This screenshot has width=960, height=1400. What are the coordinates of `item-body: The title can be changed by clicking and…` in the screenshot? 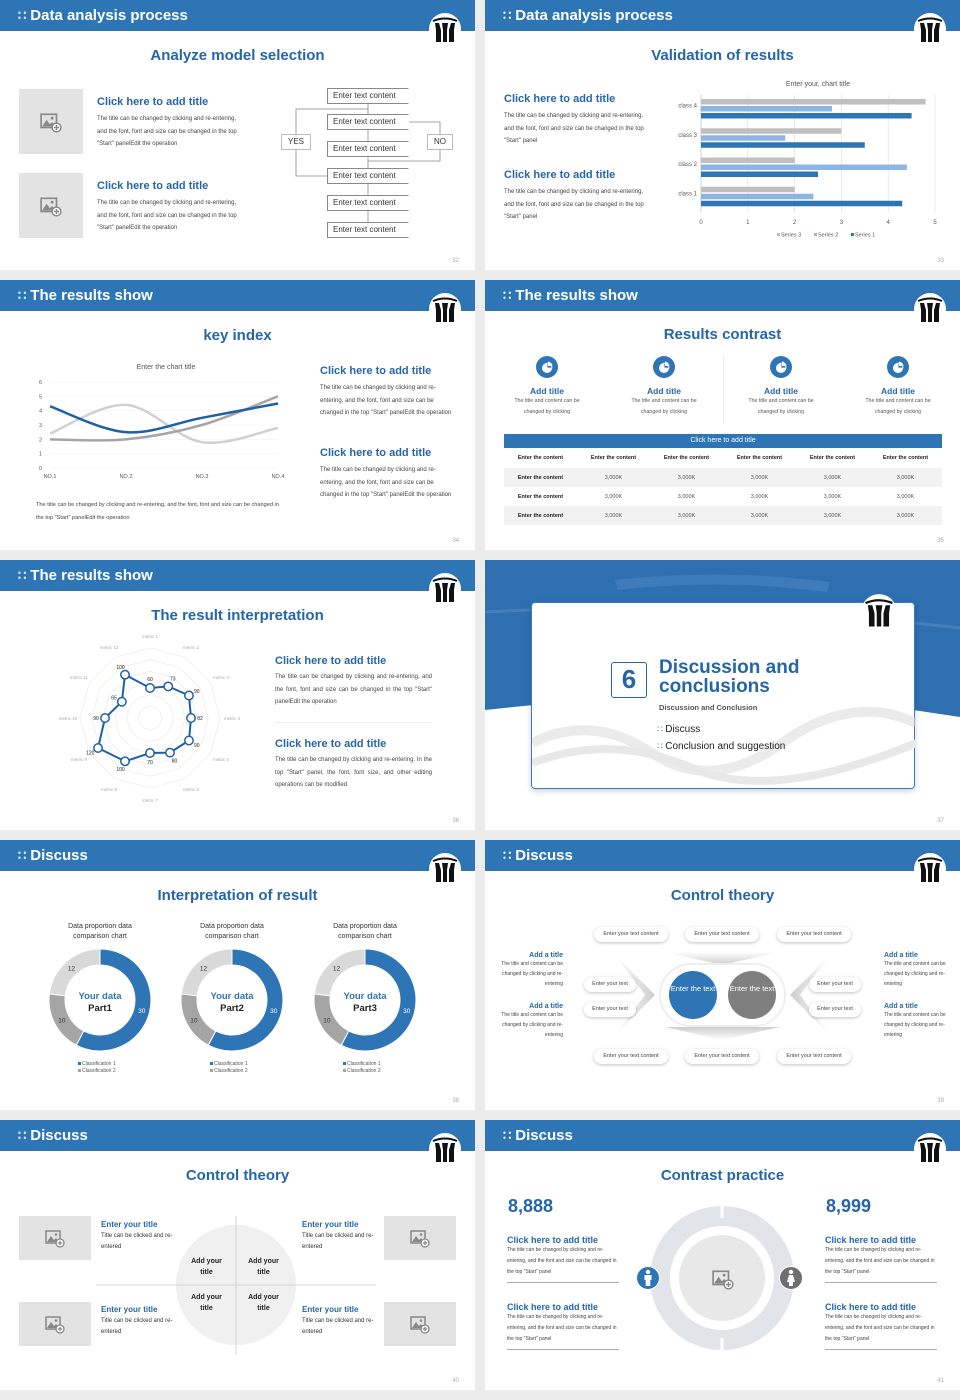 It's located at (167, 215).